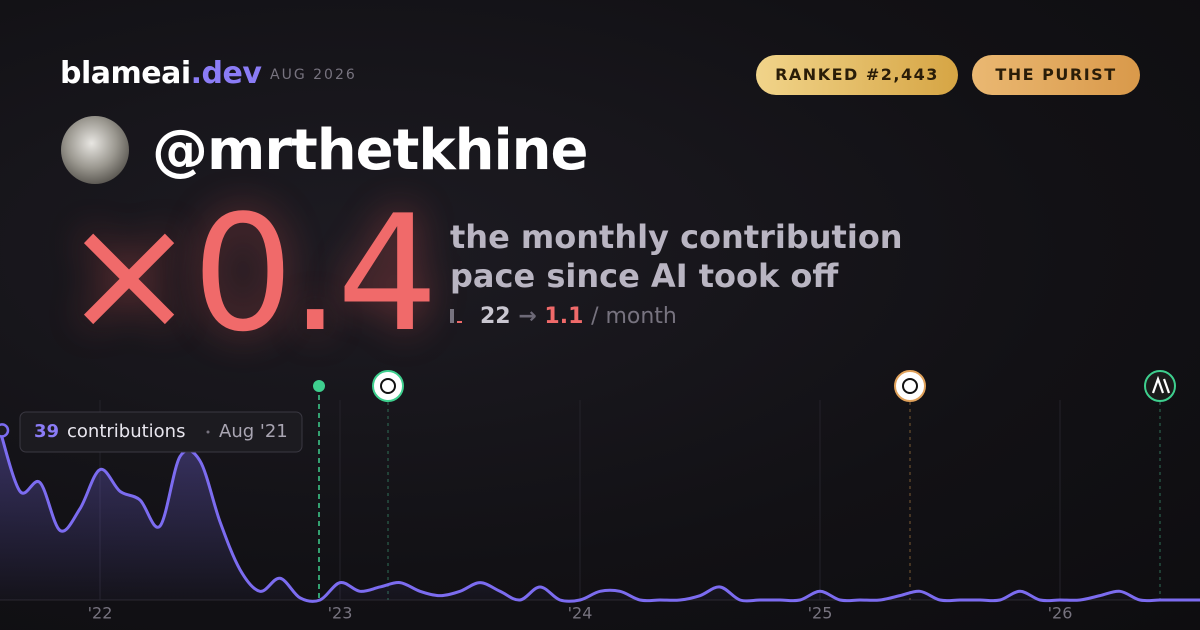 The height and width of the screenshot is (630, 1200). What do you see at coordinates (820, 613) in the screenshot?
I see `x-tick-label: '25` at bounding box center [820, 613].